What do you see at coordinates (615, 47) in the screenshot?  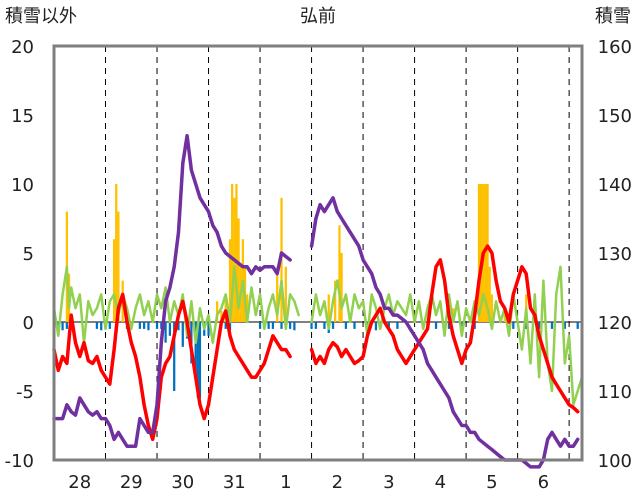 I see `right-tick-label: 160` at bounding box center [615, 47].